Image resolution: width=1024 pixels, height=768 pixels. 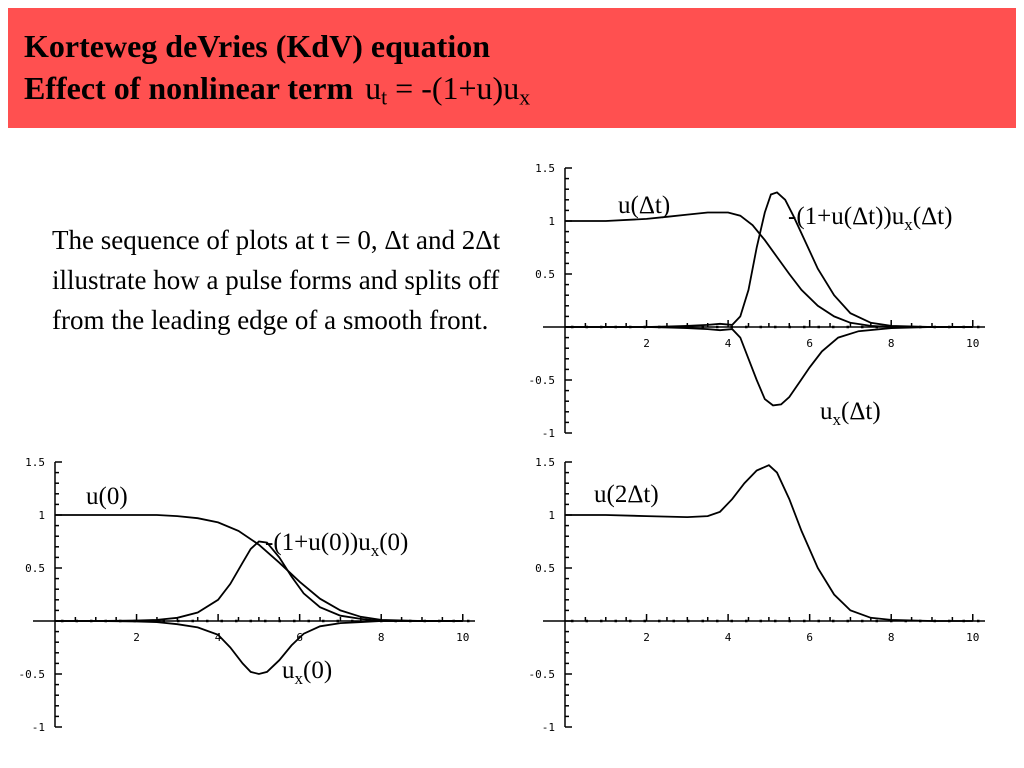 I want to click on curve-annotation: u(2Δt), so click(x=626, y=494).